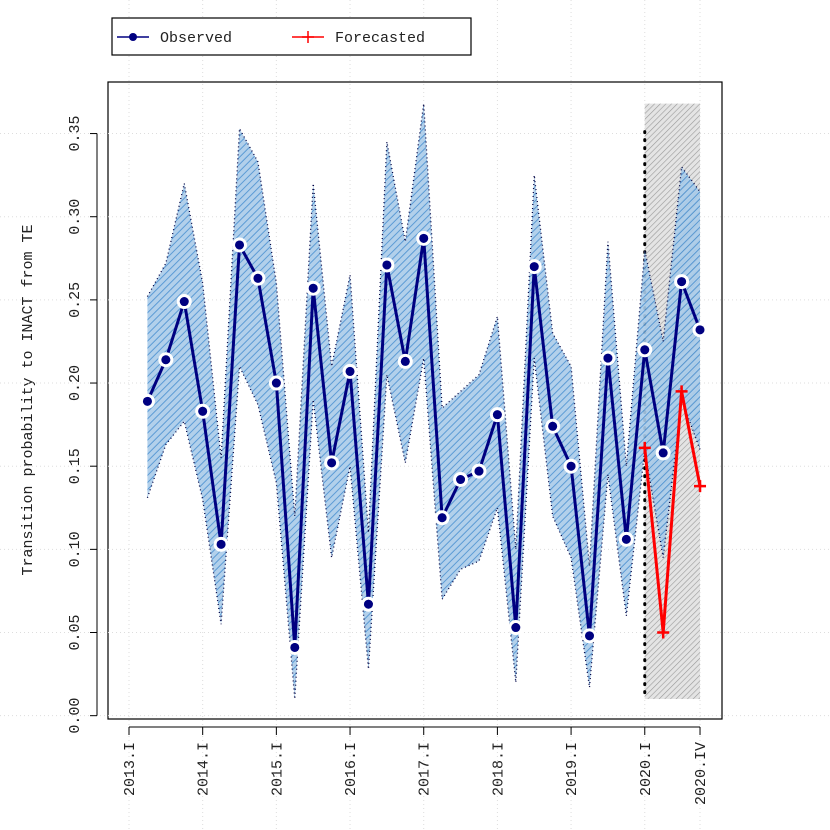 Image resolution: width=830 pixels, height=830 pixels. What do you see at coordinates (572, 769) in the screenshot?
I see `x-tick-label: 2019.I` at bounding box center [572, 769].